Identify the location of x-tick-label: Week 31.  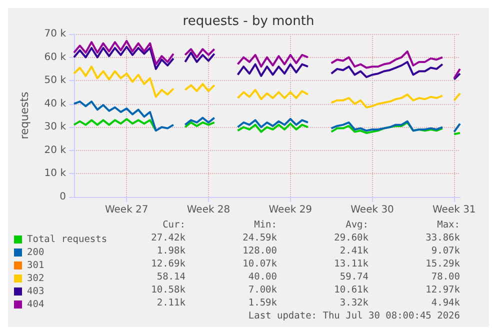
(454, 210).